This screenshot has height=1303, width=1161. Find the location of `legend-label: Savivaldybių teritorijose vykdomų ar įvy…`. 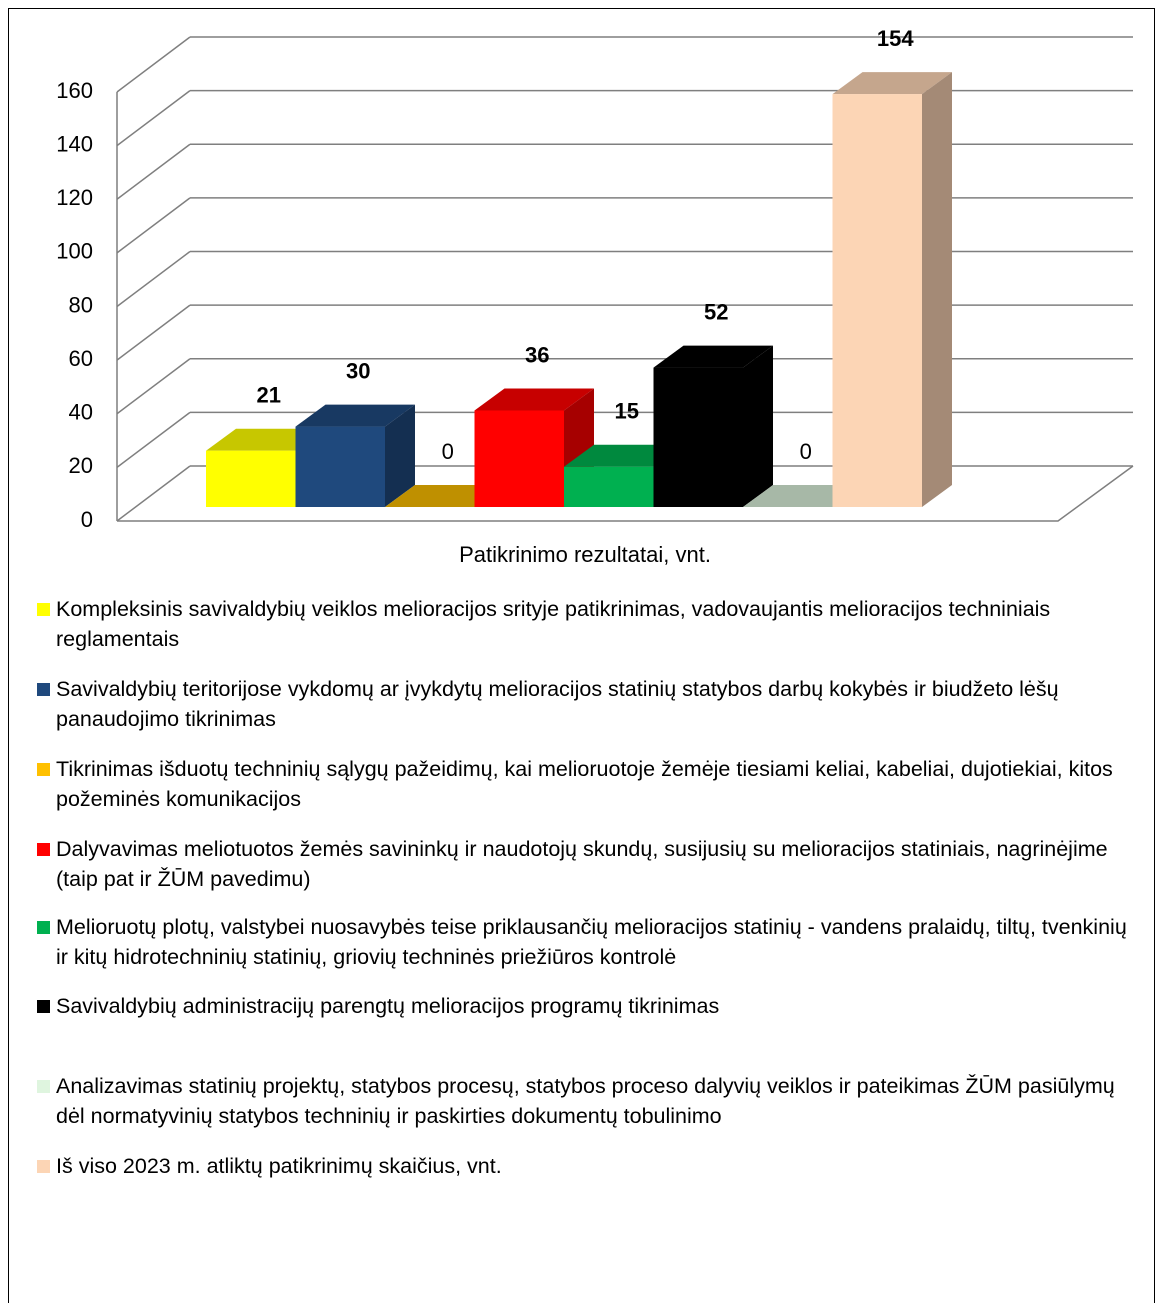

legend-label: Savivaldybių teritorijose vykdomų ar įvy… is located at coordinates (557, 704).